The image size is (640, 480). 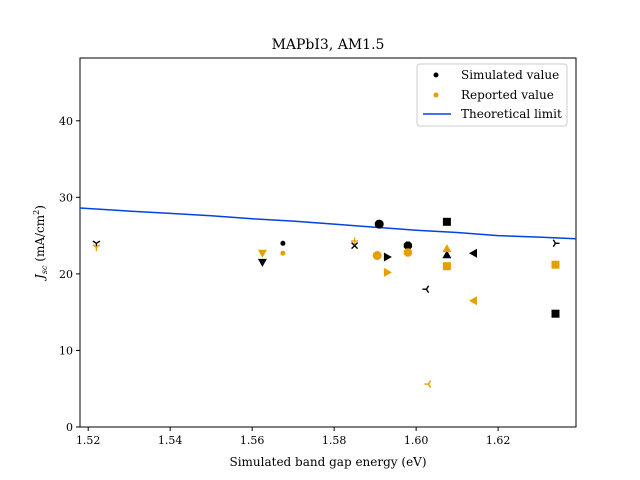 What do you see at coordinates (355, 246) in the screenshot?
I see `data-point-simulated-x` at bounding box center [355, 246].